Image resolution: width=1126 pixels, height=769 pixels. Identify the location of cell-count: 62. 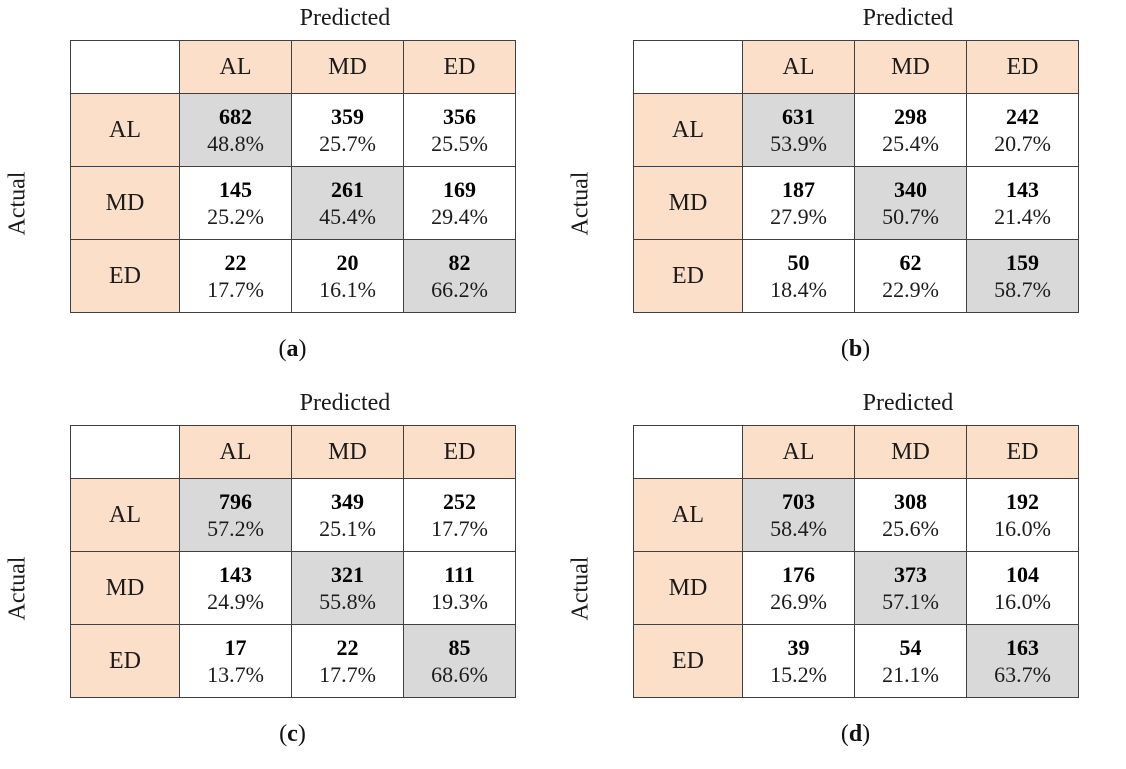
(910, 262).